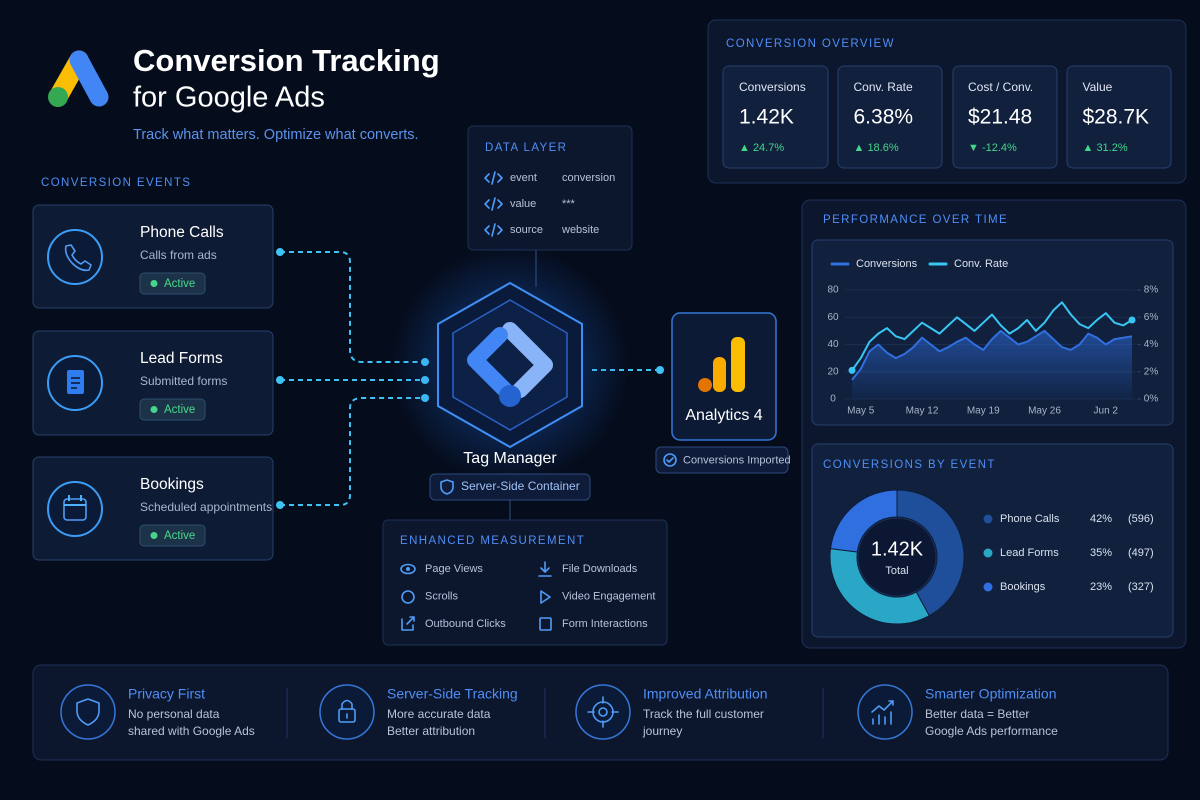 This screenshot has height=800, width=1200. I want to click on data-value: ***, so click(569, 204).